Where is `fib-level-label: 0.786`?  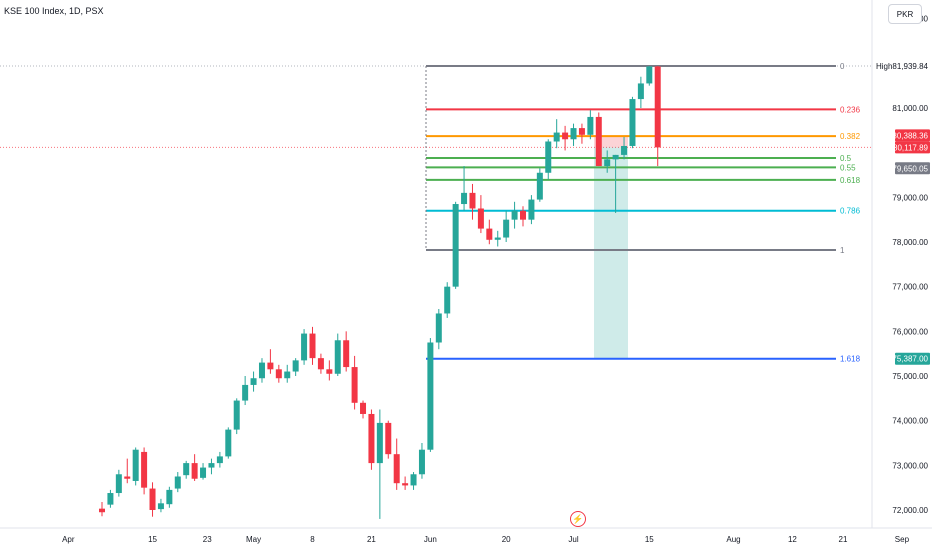
fib-level-label: 0.786 is located at coordinates (850, 211).